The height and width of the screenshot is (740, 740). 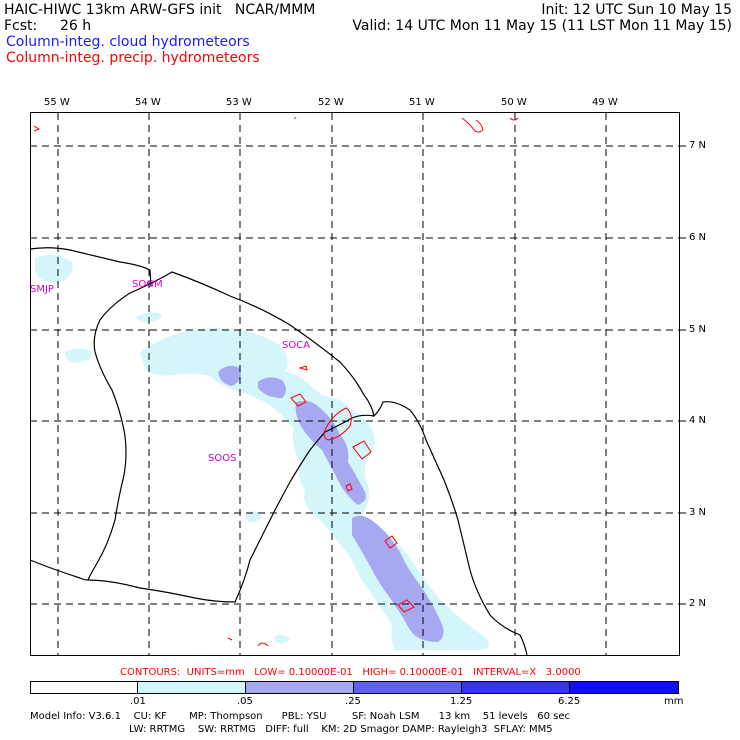 What do you see at coordinates (245, 701) in the screenshot?
I see `colorbar-tick: .05` at bounding box center [245, 701].